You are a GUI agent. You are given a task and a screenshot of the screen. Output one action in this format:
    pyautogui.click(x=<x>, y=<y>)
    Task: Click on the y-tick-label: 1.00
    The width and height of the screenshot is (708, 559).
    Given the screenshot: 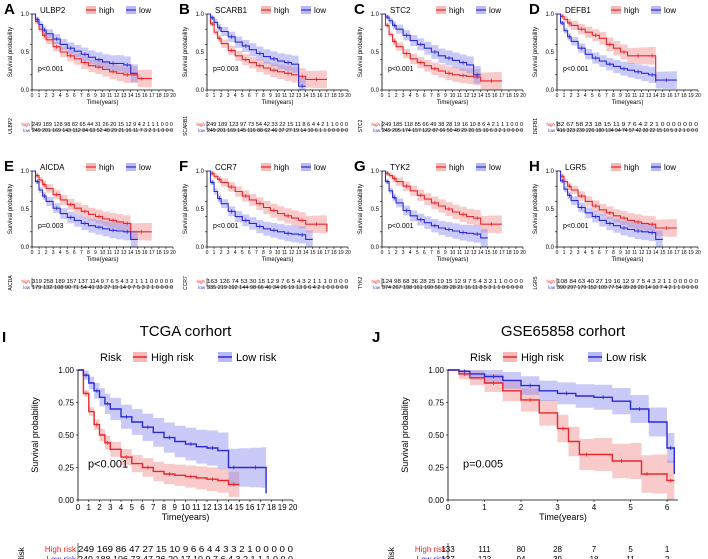 What is the action you would take?
    pyautogui.click(x=66, y=370)
    